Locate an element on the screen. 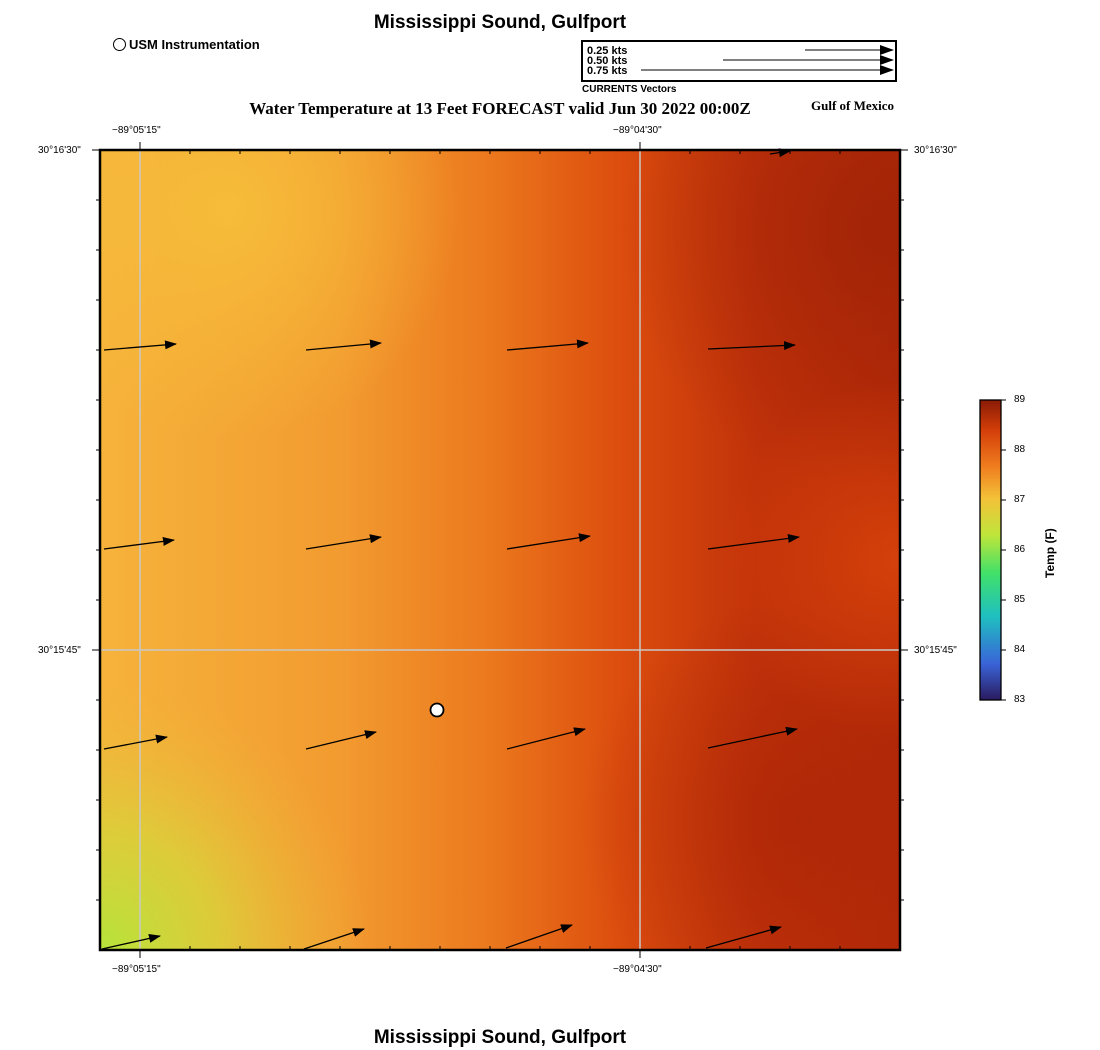  map-footer-title: Mississippi Sound, Gulfport is located at coordinates (500, 1037).